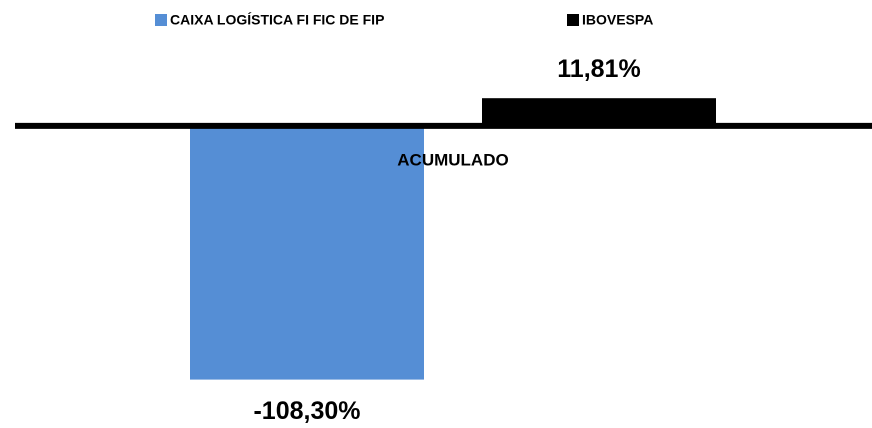 The image size is (872, 428). I want to click on data-label: -108,30%, so click(306, 411).